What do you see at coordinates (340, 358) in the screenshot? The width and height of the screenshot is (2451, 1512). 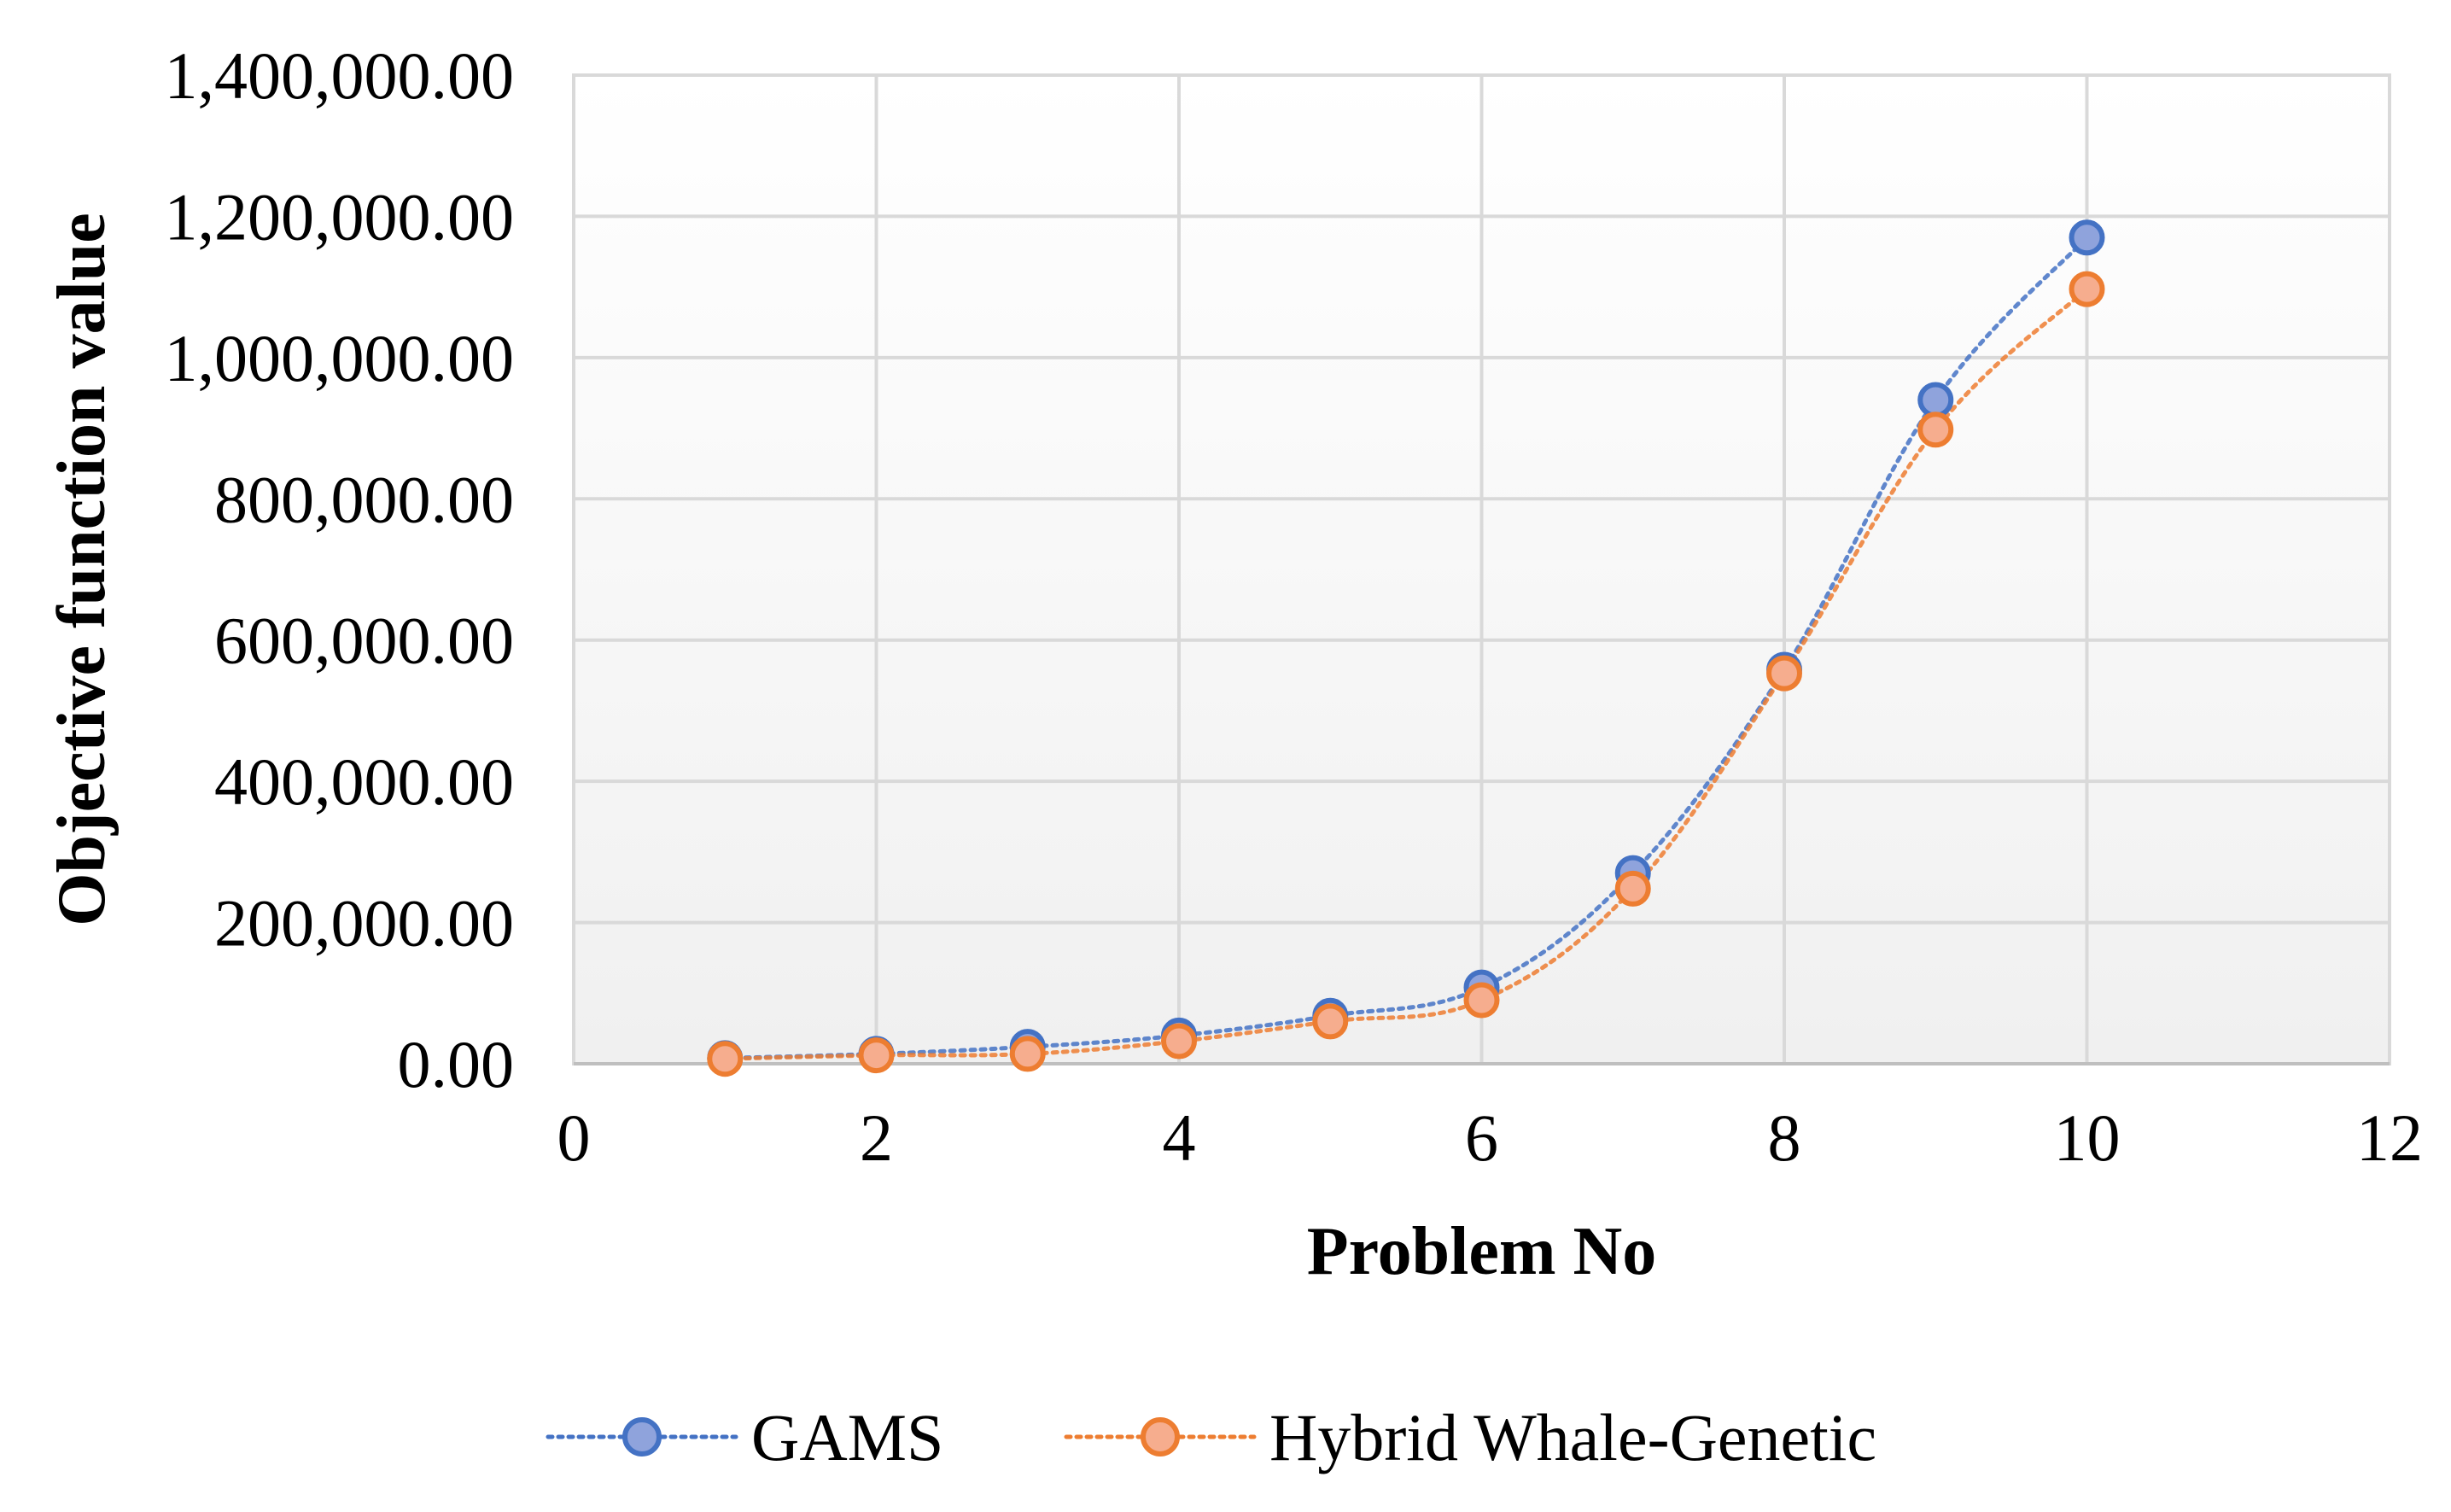 I see `y-tick-label-5: 1,000,000.00` at bounding box center [340, 358].